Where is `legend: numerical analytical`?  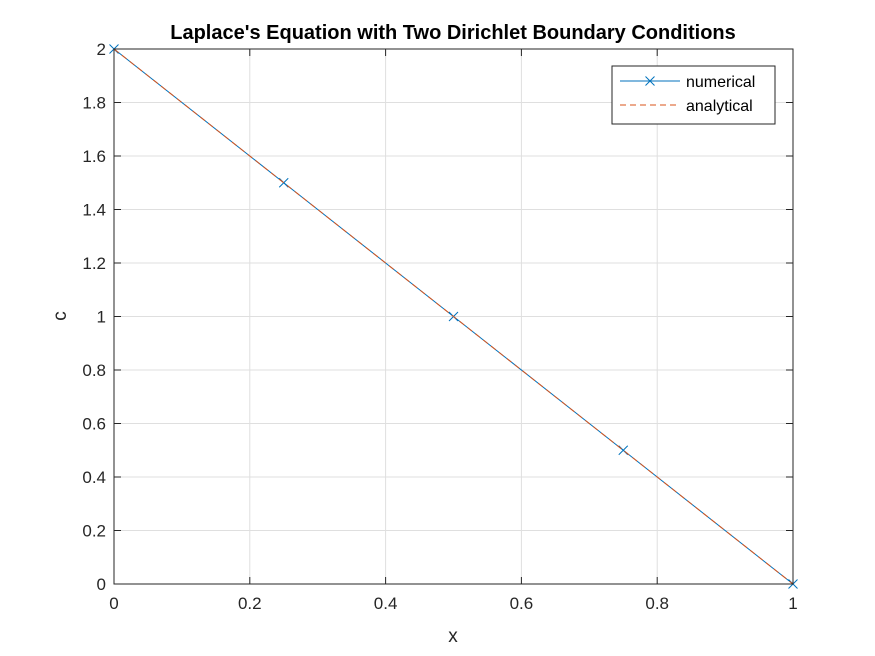 legend: numerical analytical is located at coordinates (693, 95).